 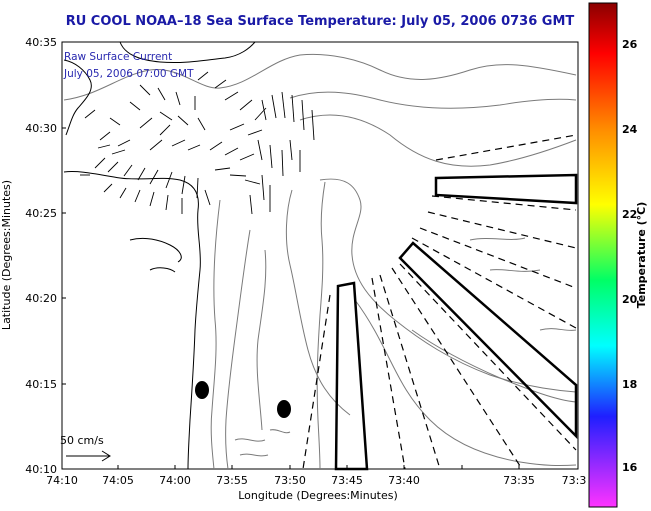 What do you see at coordinates (41, 298) in the screenshot?
I see `y-tick-label: 40:20` at bounding box center [41, 298].